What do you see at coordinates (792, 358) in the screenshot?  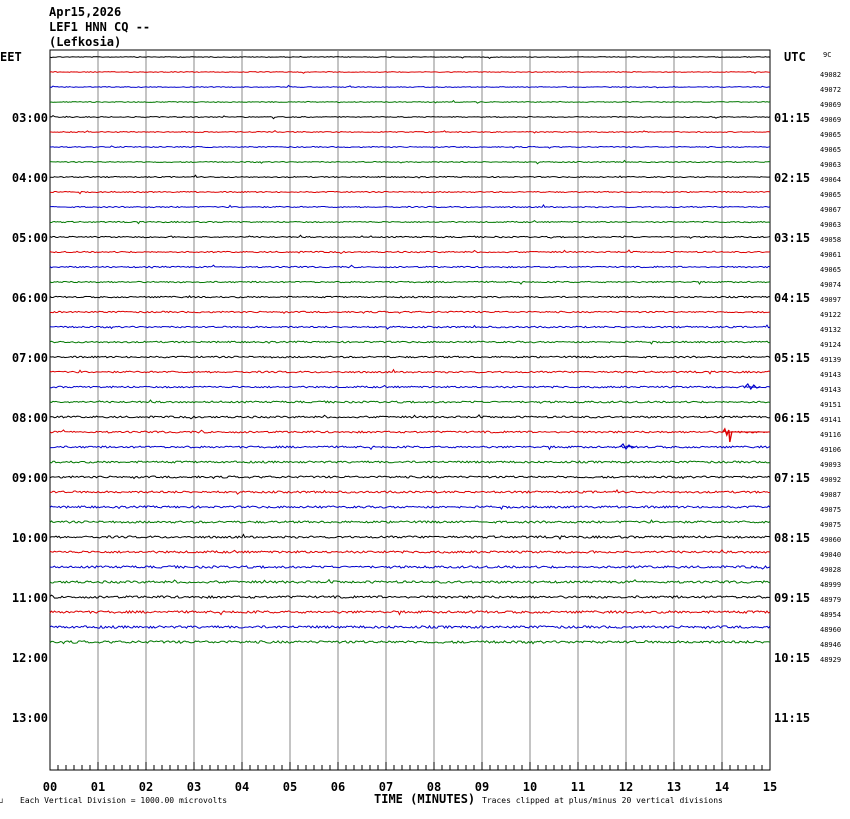 I see `right-time-label: 05:15` at bounding box center [792, 358].